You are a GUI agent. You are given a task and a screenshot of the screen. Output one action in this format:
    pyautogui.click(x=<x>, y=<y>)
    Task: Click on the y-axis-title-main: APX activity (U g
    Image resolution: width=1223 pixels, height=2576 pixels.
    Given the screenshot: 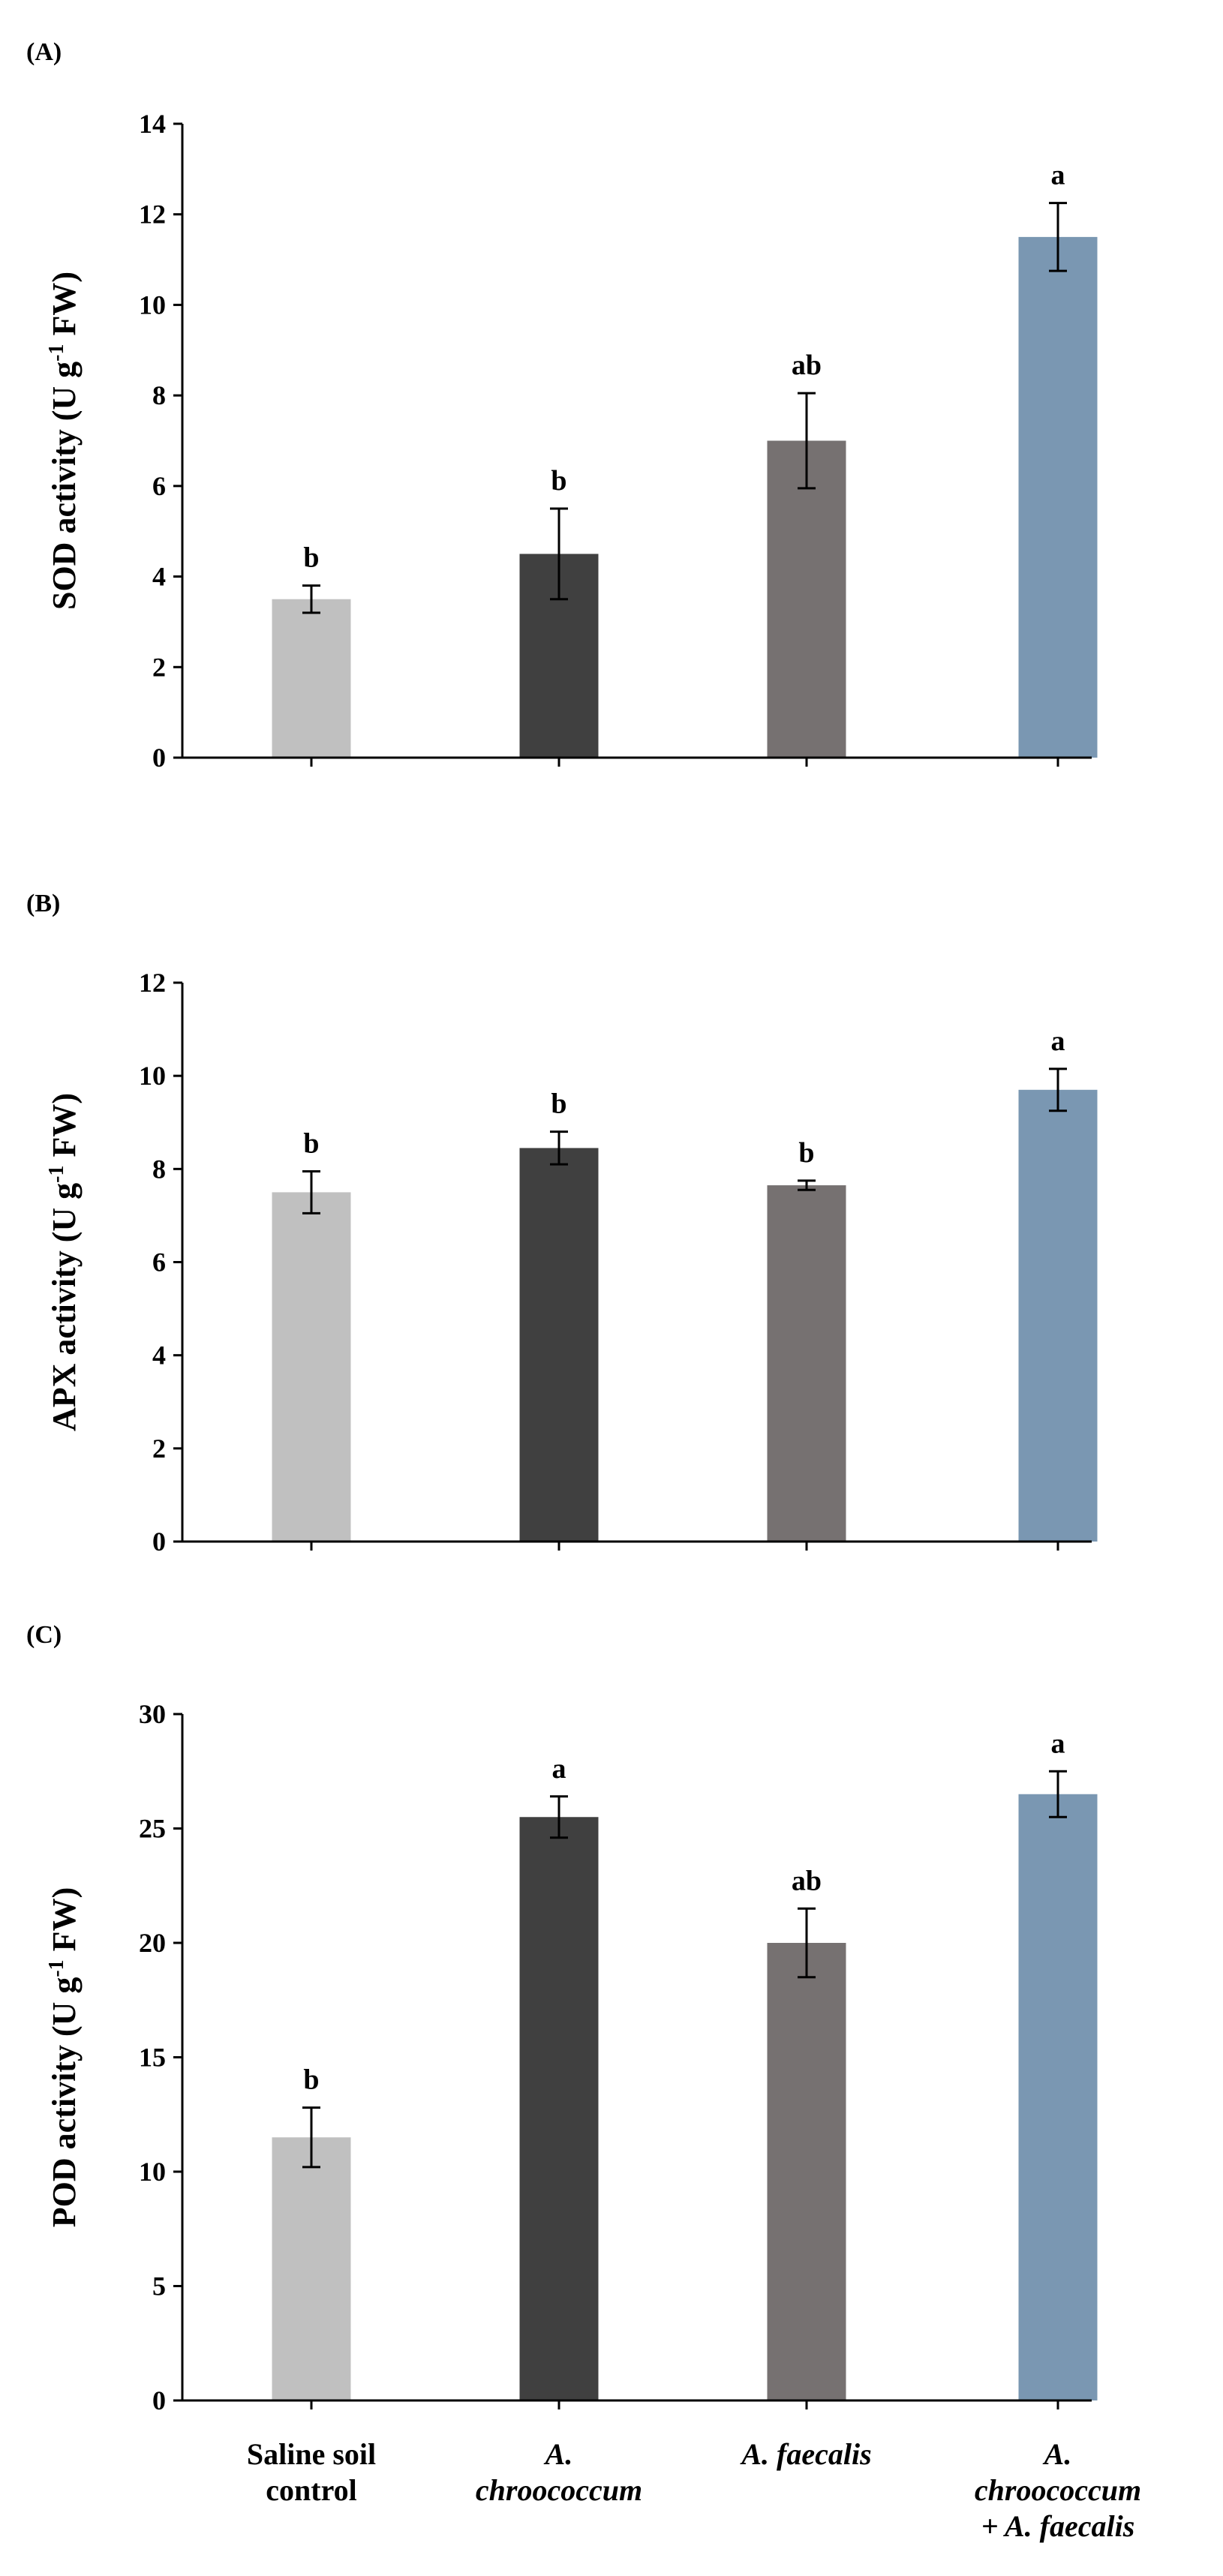 What is the action you would take?
    pyautogui.click(x=64, y=1307)
    